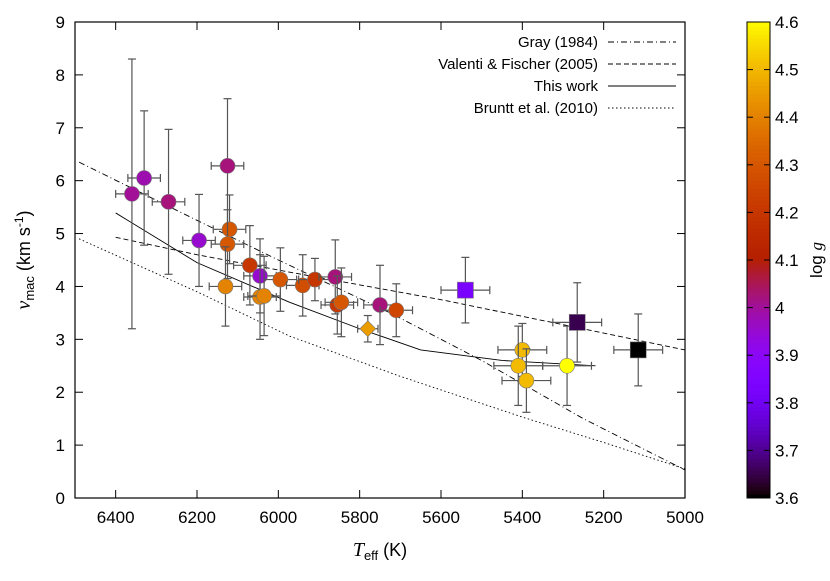  I want to click on y-tick-label: 0, so click(60, 498).